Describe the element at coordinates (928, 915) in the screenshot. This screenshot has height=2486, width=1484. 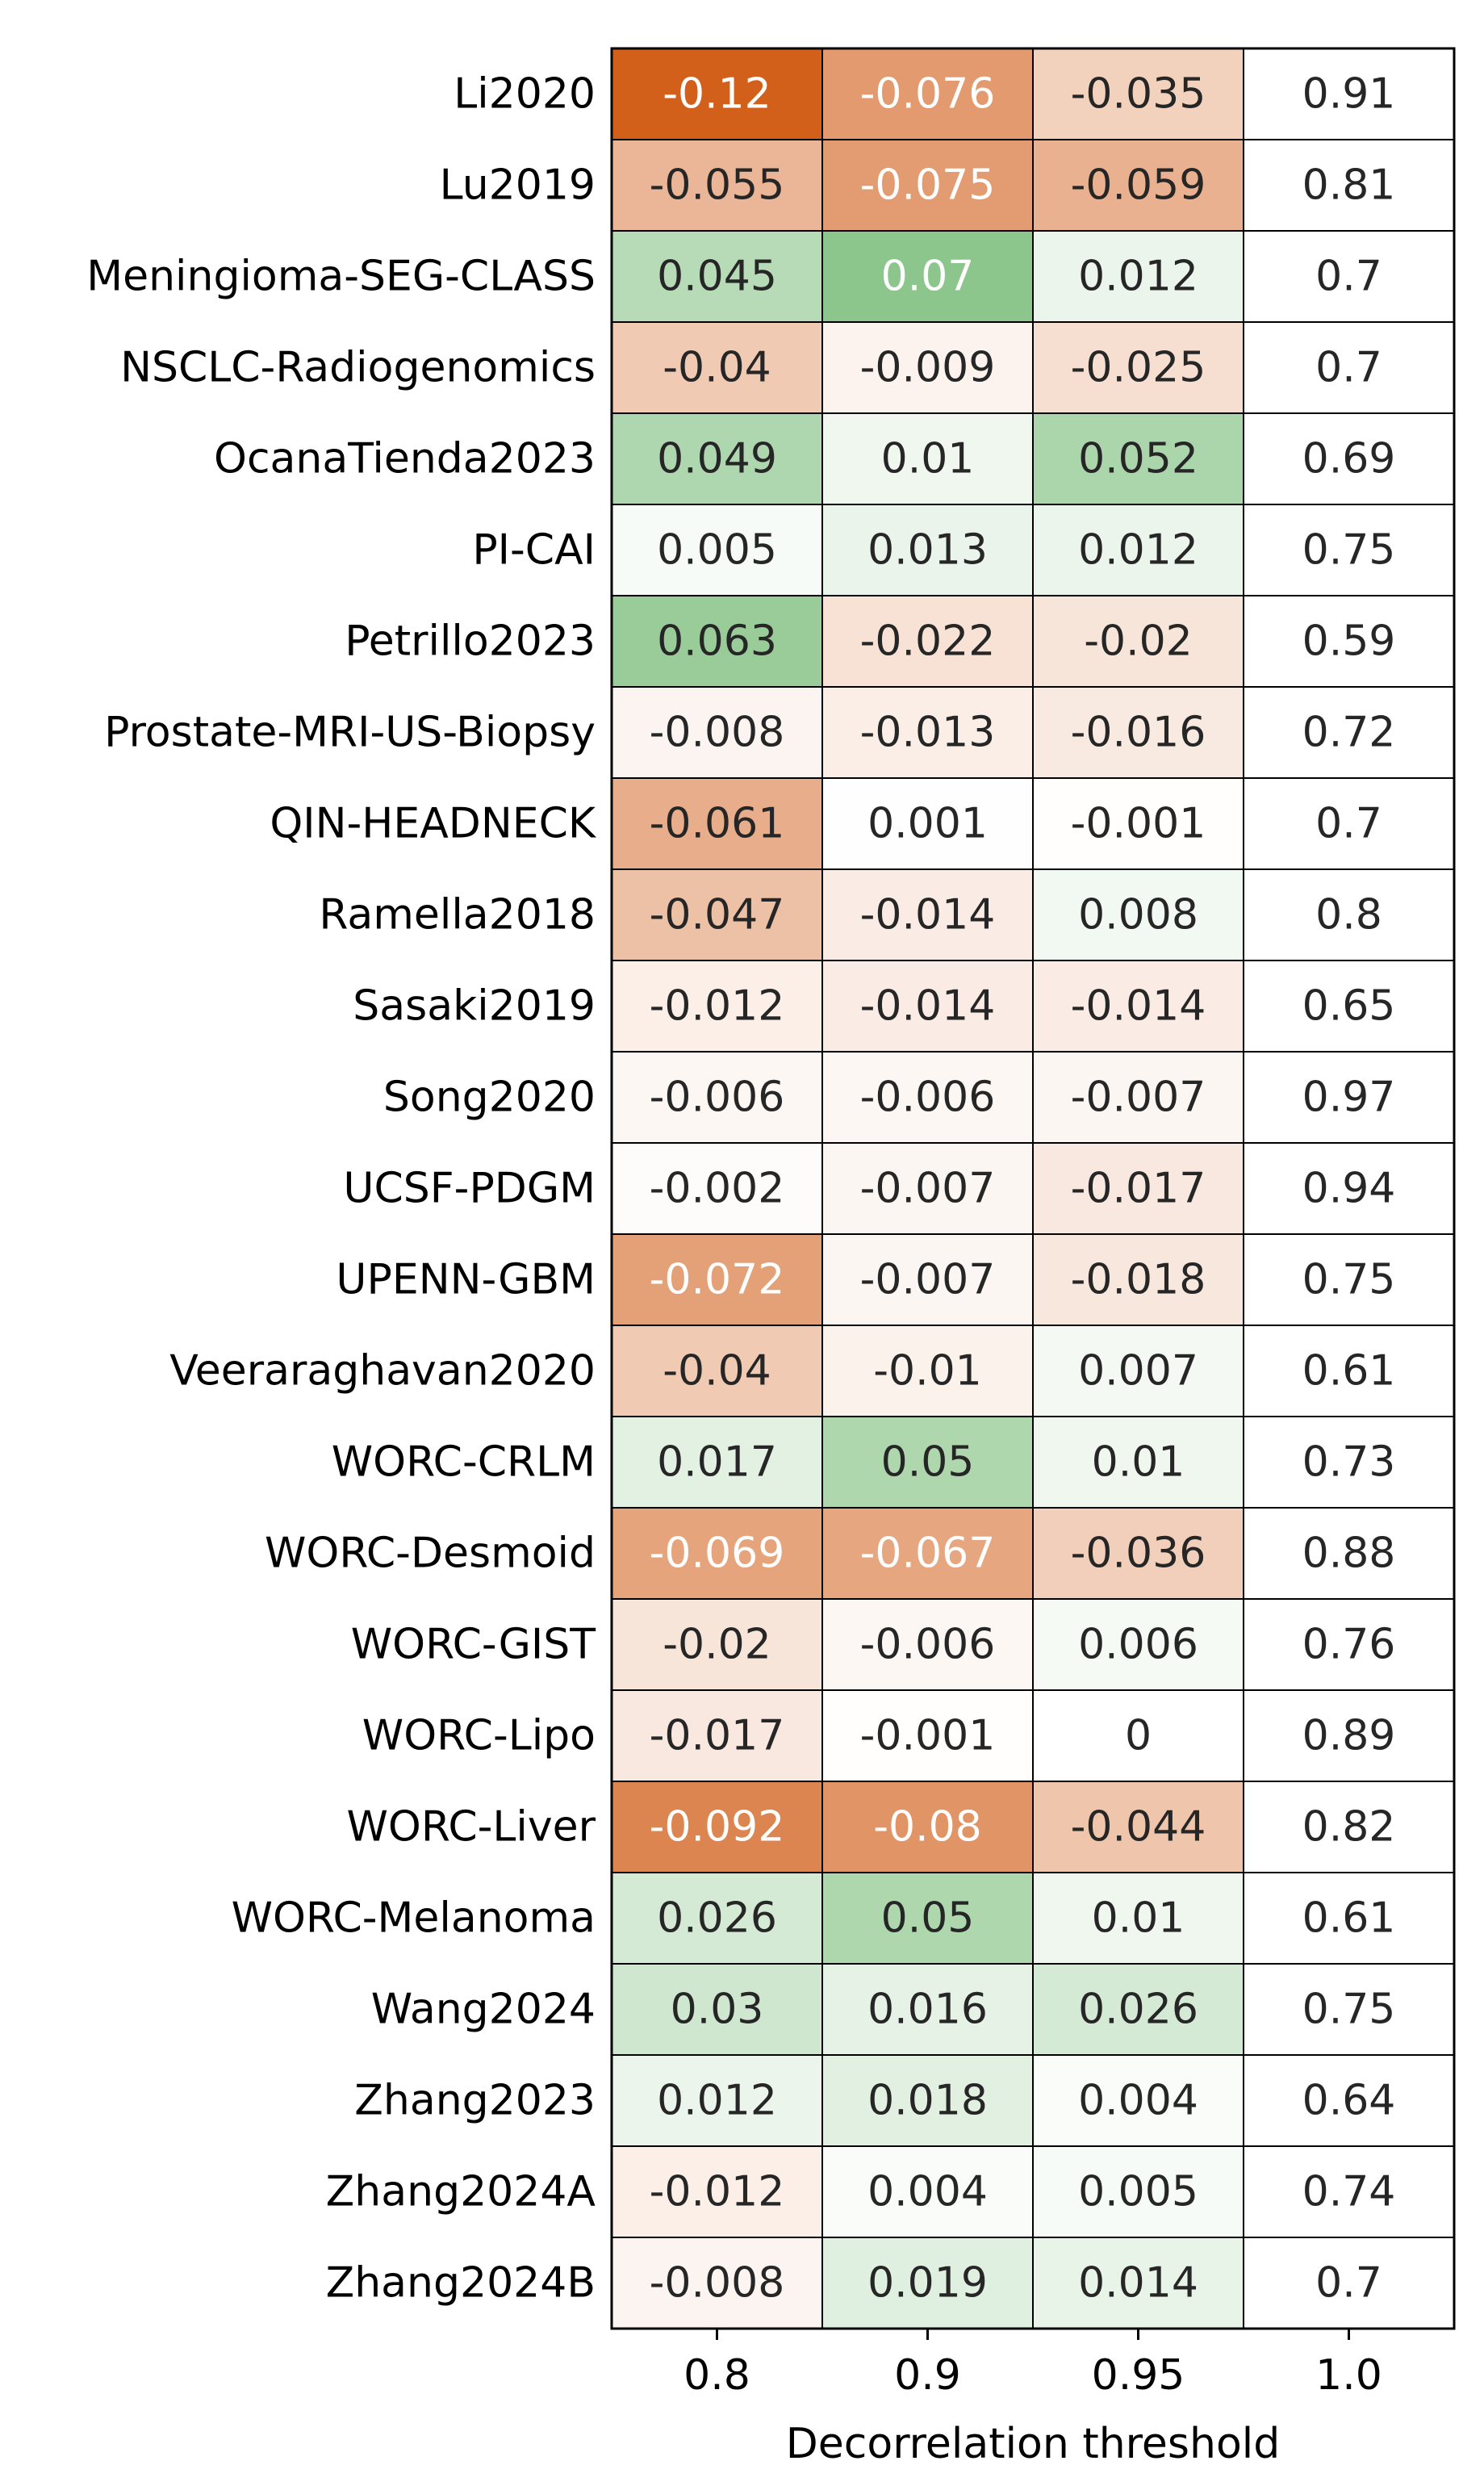
I see `cell-value-label: -0.014` at that location.